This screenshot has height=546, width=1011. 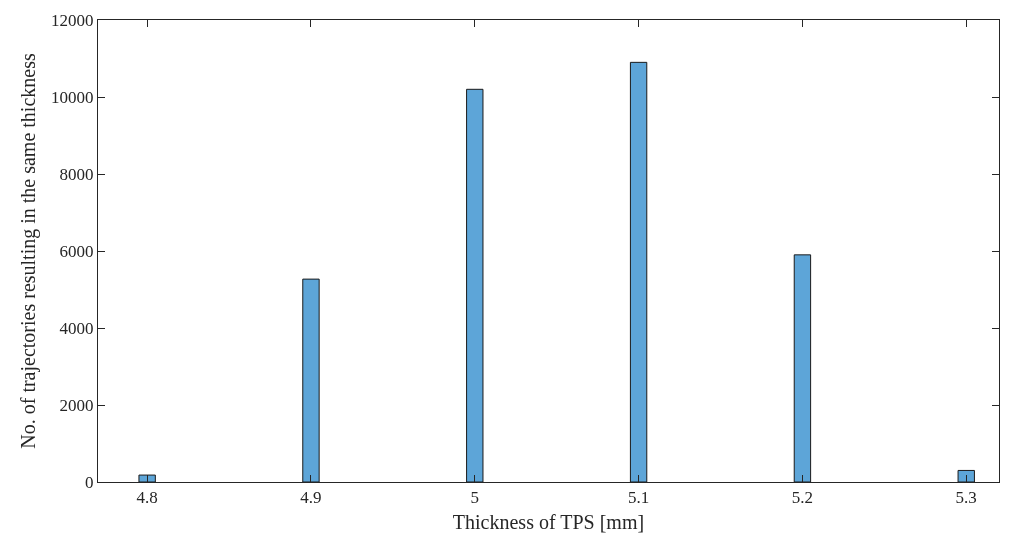 What do you see at coordinates (638, 498) in the screenshot?
I see `x-tick-label: 5.1` at bounding box center [638, 498].